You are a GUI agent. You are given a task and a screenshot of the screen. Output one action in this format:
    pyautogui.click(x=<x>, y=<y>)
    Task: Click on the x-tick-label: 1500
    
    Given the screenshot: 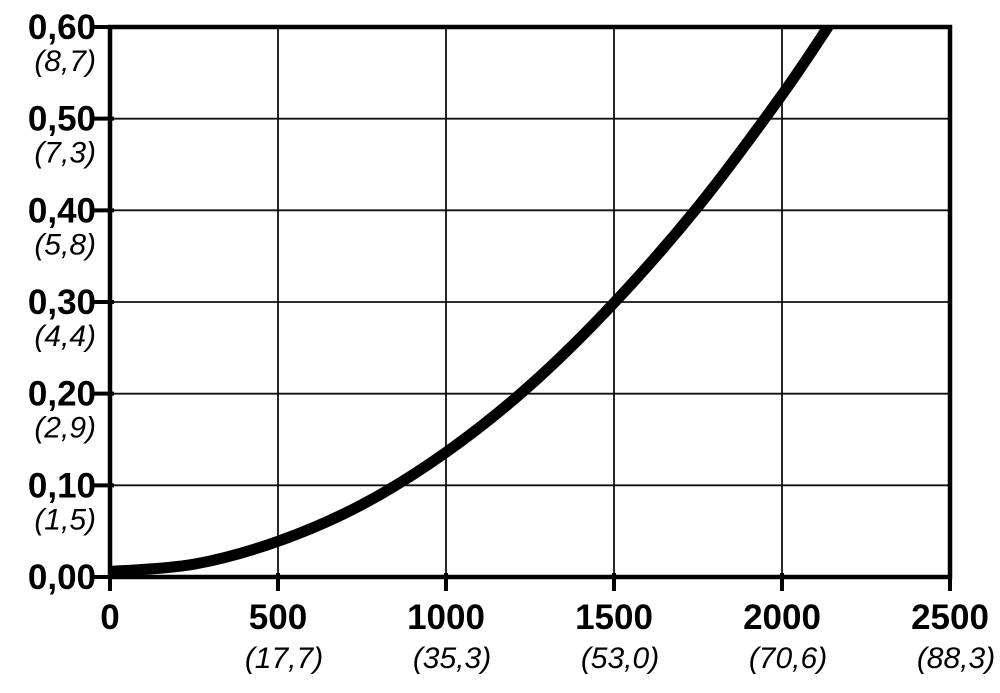 What is the action you would take?
    pyautogui.click(x=614, y=617)
    